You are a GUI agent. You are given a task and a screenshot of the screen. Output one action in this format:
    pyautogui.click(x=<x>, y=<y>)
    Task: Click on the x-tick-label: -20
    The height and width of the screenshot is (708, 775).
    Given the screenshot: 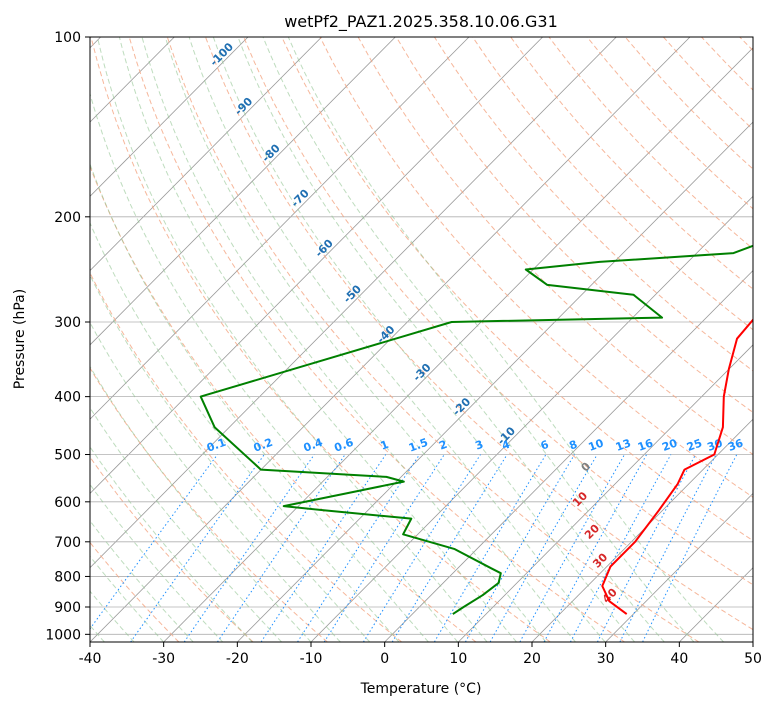 What is the action you would take?
    pyautogui.click(x=237, y=659)
    